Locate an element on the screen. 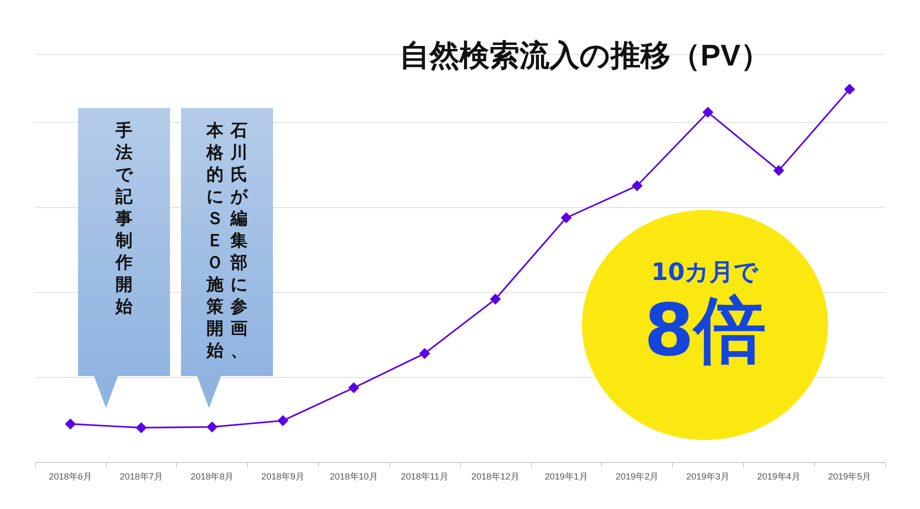 The width and height of the screenshot is (920, 509). text: 手法で記事制作開始 is located at coordinates (124, 219).